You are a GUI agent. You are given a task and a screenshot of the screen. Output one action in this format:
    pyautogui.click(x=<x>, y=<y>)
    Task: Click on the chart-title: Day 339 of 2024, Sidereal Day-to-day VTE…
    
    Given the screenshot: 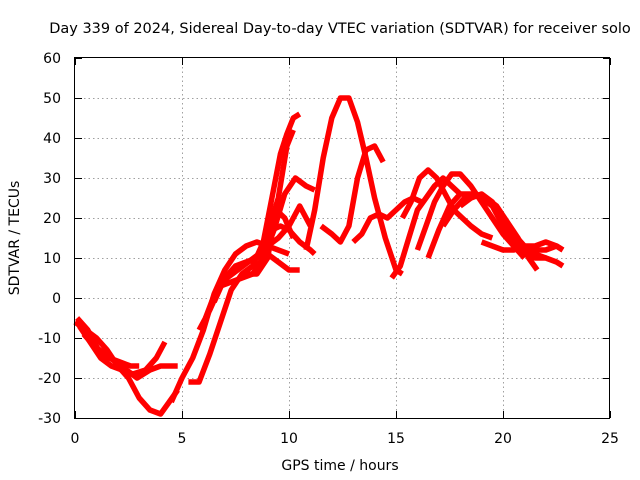 What is the action you would take?
    pyautogui.click(x=340, y=29)
    